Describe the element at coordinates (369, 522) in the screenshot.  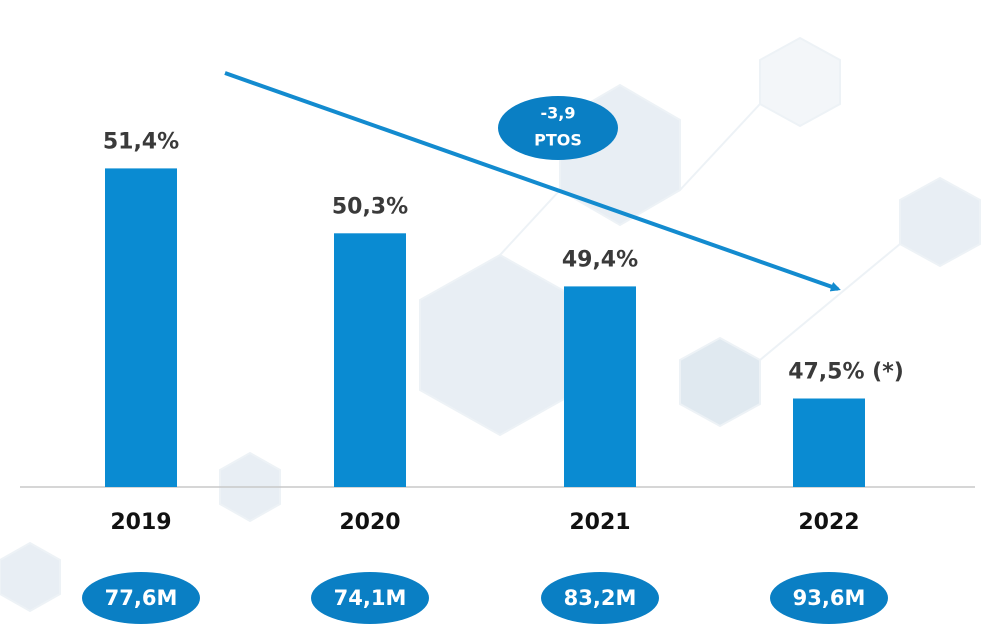
I see `x-tick-label: 2020` at that location.